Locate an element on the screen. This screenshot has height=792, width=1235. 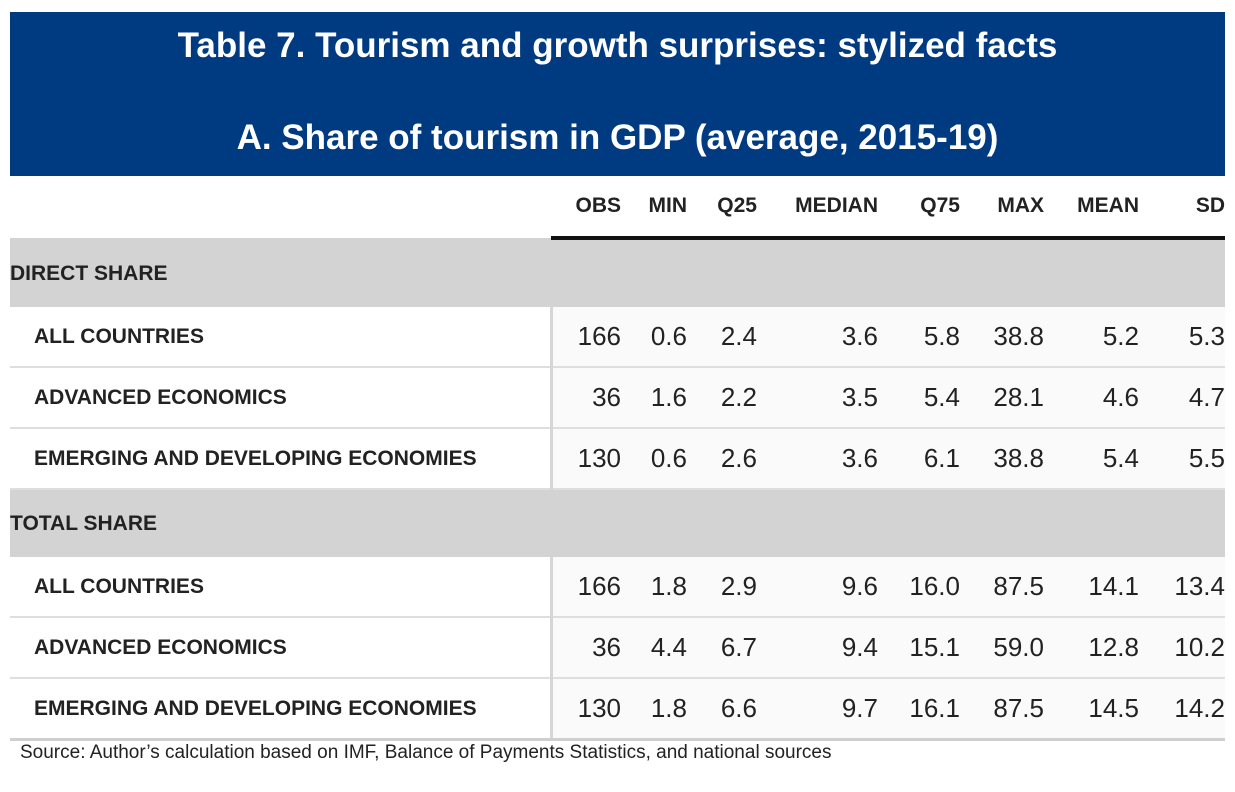
col-header: MEAN is located at coordinates (1091, 208).